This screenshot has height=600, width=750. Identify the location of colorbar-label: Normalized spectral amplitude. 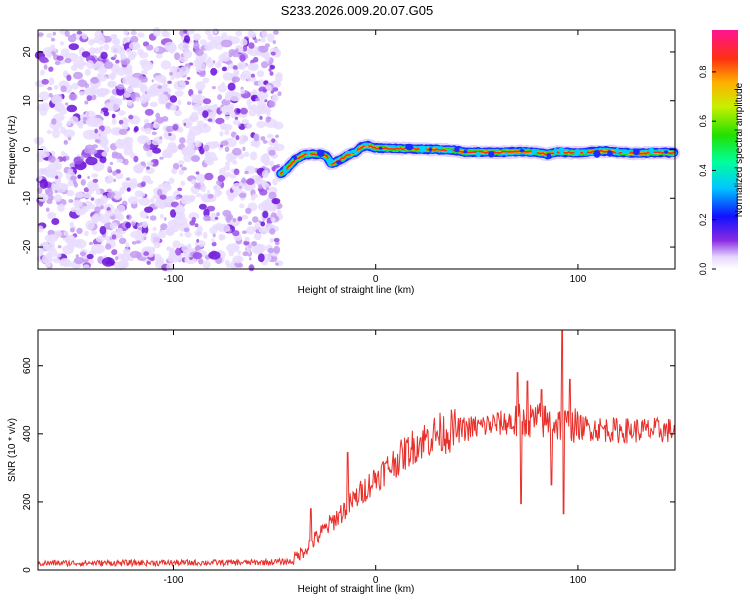
(739, 149).